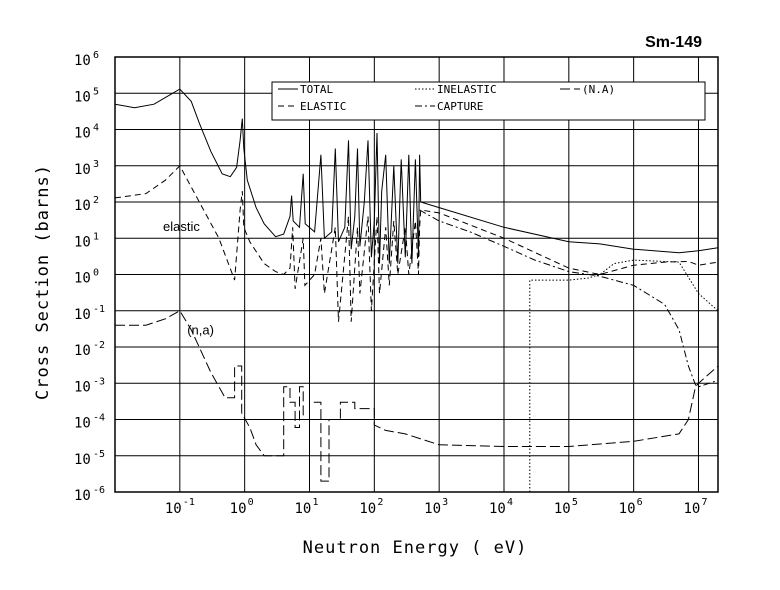 This screenshot has height=590, width=780. I want to click on legend-frame, so click(488, 101).